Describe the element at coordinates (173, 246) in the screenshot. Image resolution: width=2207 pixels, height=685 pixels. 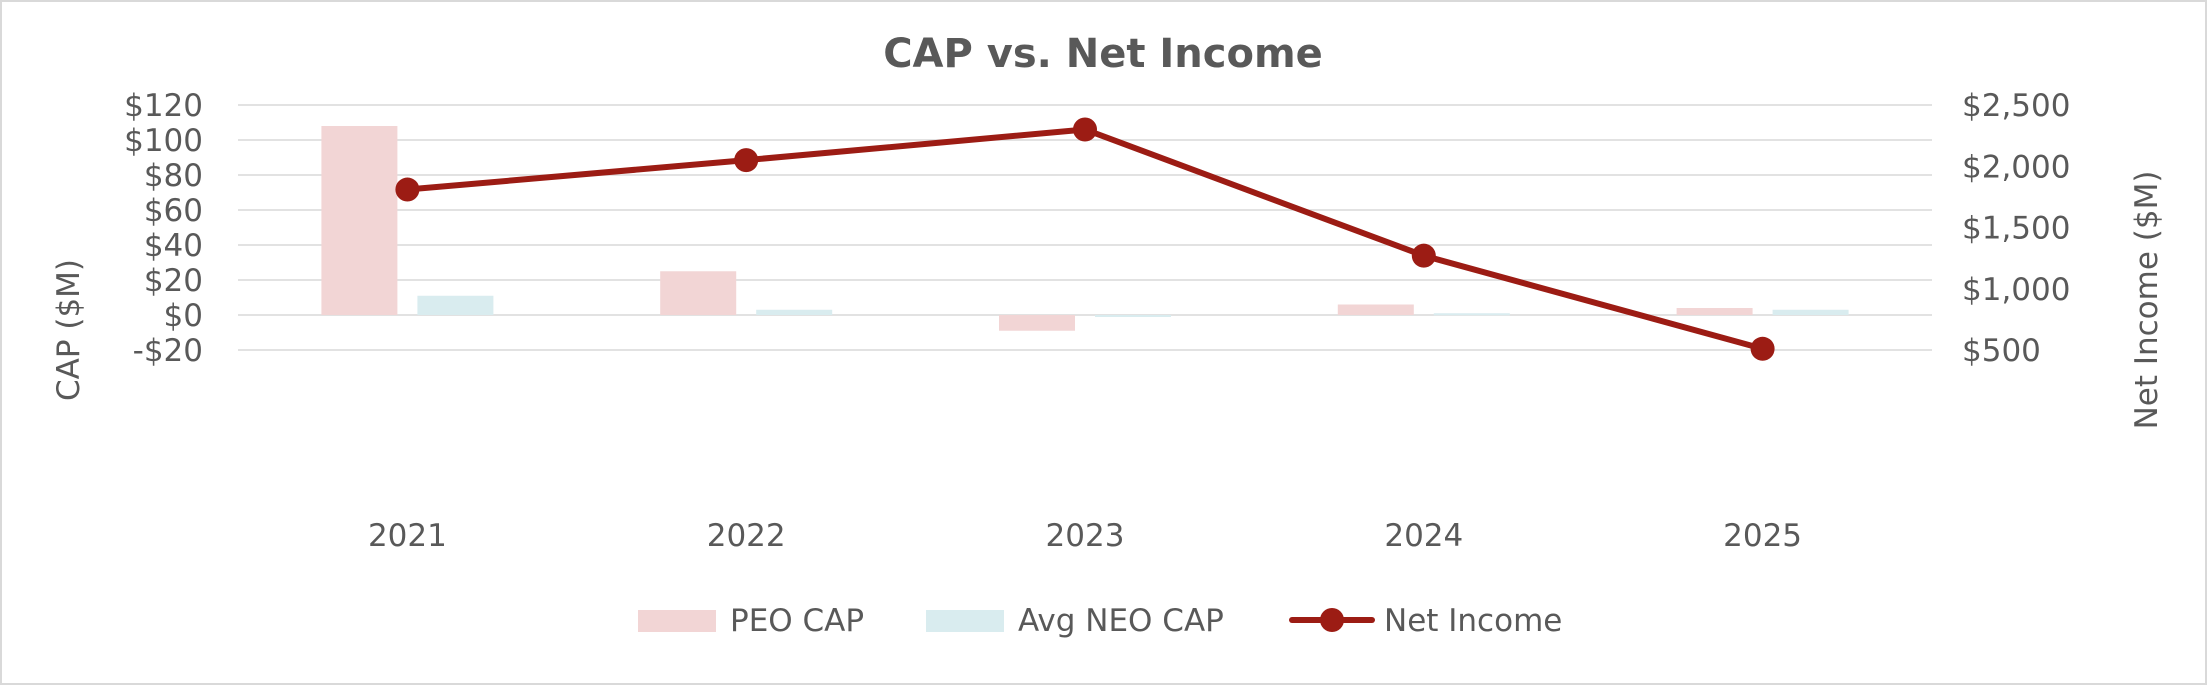
I see `left-tick-label: $40` at that location.